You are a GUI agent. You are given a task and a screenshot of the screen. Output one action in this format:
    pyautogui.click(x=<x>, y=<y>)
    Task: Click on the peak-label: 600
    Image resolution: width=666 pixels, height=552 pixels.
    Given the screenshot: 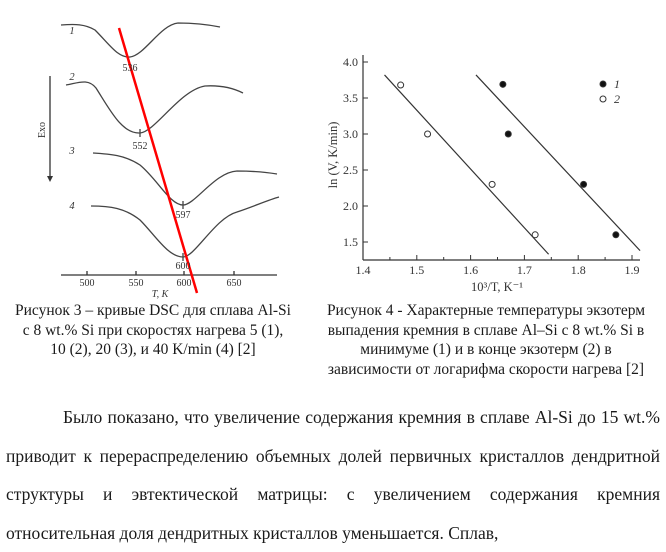 What is the action you would take?
    pyautogui.click(x=183, y=266)
    